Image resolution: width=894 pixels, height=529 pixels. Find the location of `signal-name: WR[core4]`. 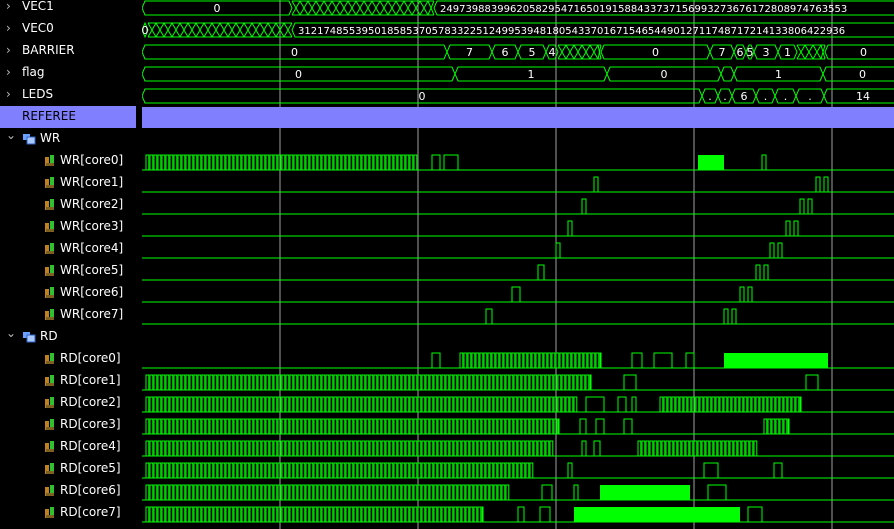

signal-name: WR[core4] is located at coordinates (92, 248).